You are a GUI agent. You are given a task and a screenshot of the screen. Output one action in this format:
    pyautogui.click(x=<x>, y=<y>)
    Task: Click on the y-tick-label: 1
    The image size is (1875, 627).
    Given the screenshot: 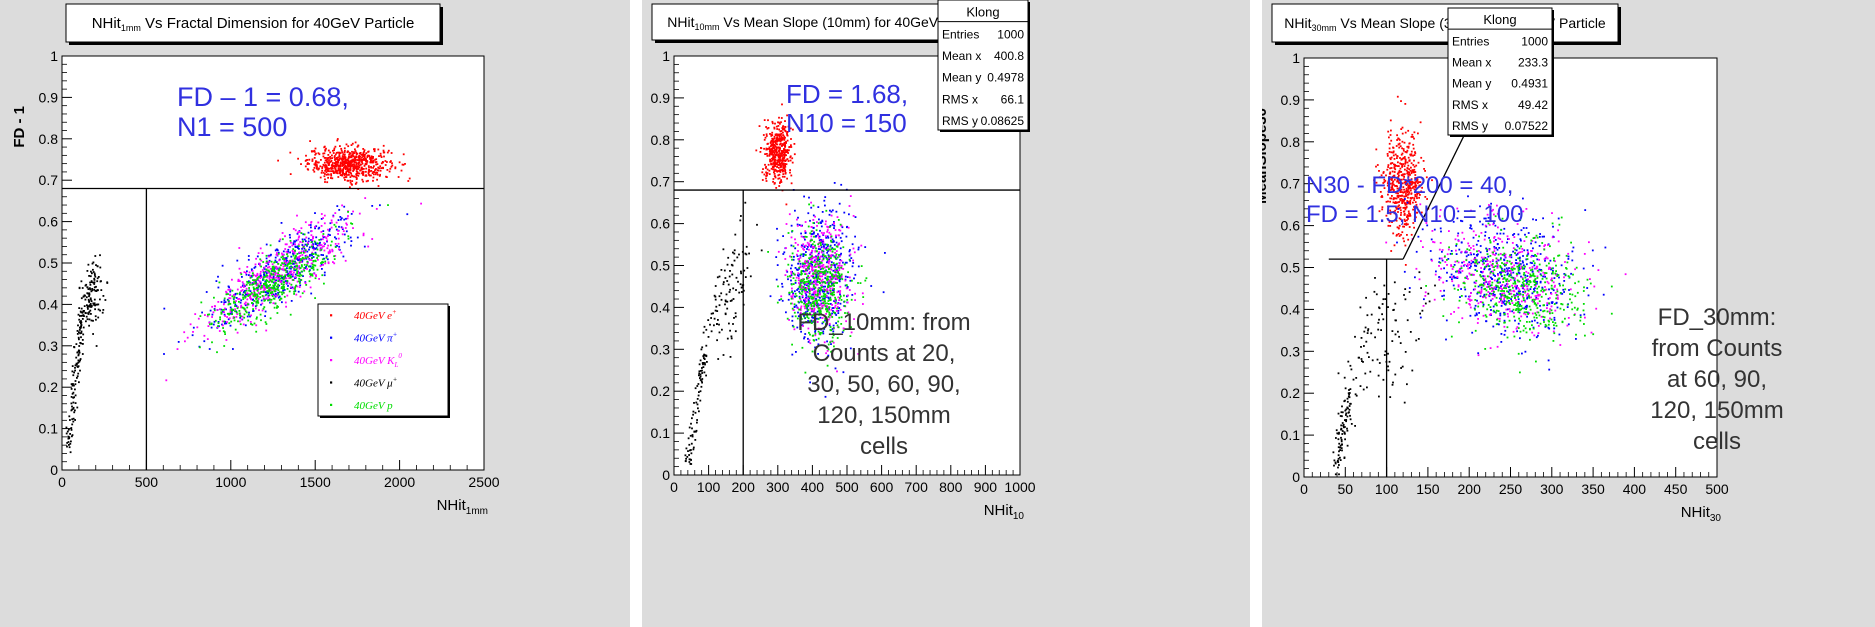 What is the action you would take?
    pyautogui.click(x=666, y=56)
    